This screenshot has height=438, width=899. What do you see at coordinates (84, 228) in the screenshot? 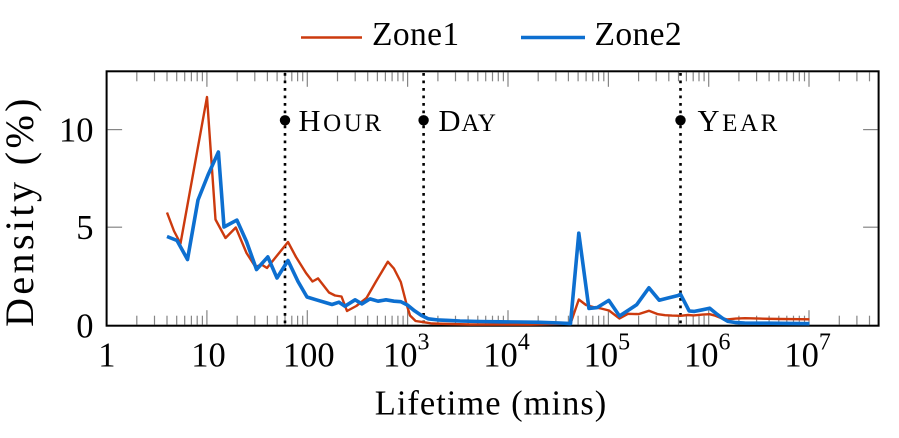
I see `svg-text: 5` at bounding box center [84, 228].